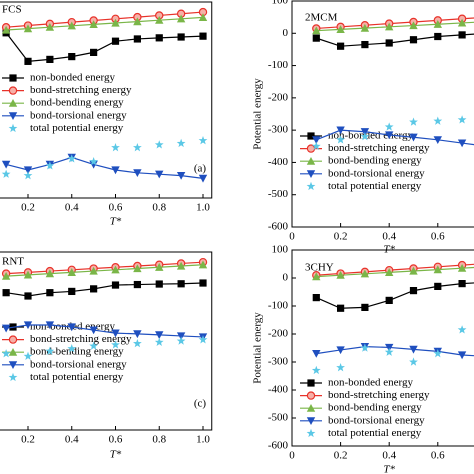  I want to click on panel-title: 3CHY, so click(319, 268).